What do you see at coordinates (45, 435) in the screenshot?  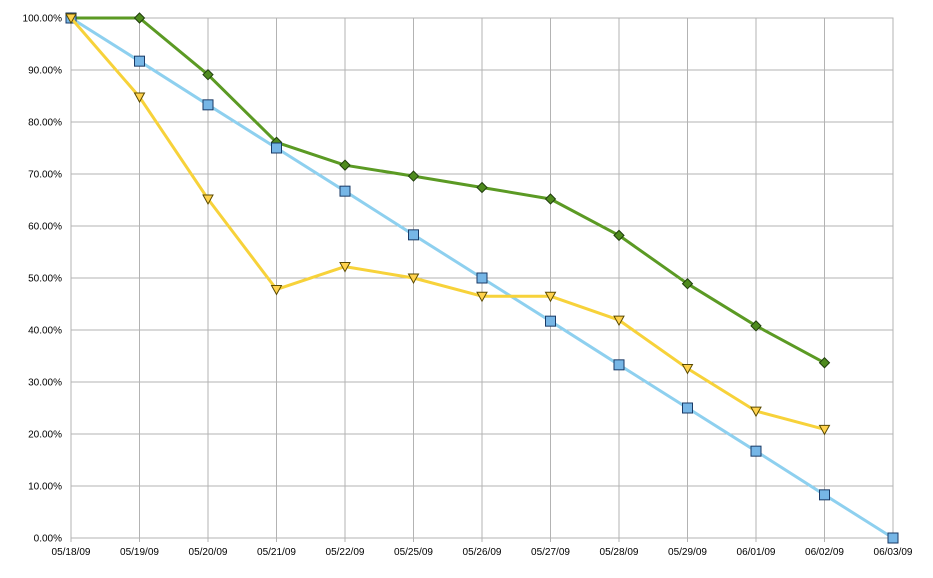 I see `y-tick-label: 20.00%` at bounding box center [45, 435].